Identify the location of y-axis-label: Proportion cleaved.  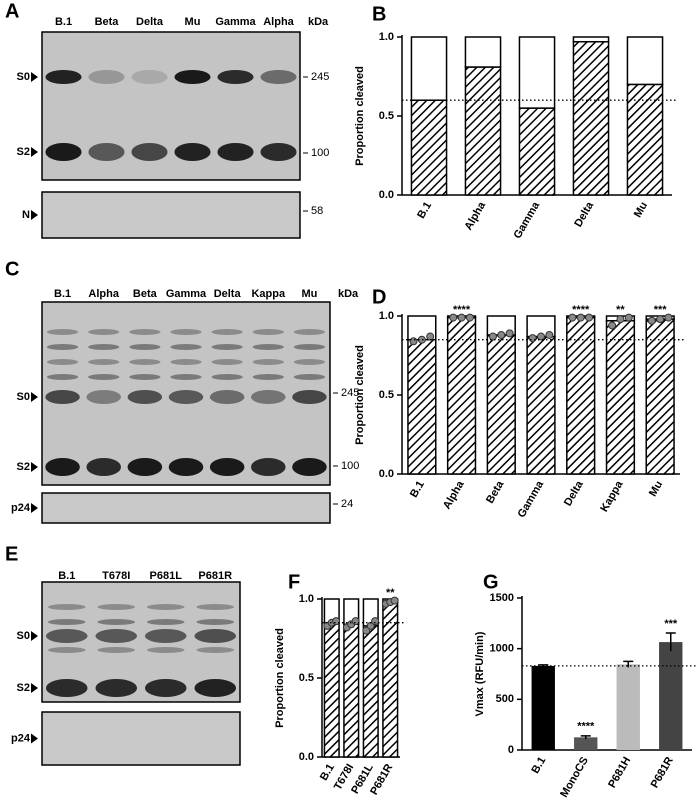
(360, 116).